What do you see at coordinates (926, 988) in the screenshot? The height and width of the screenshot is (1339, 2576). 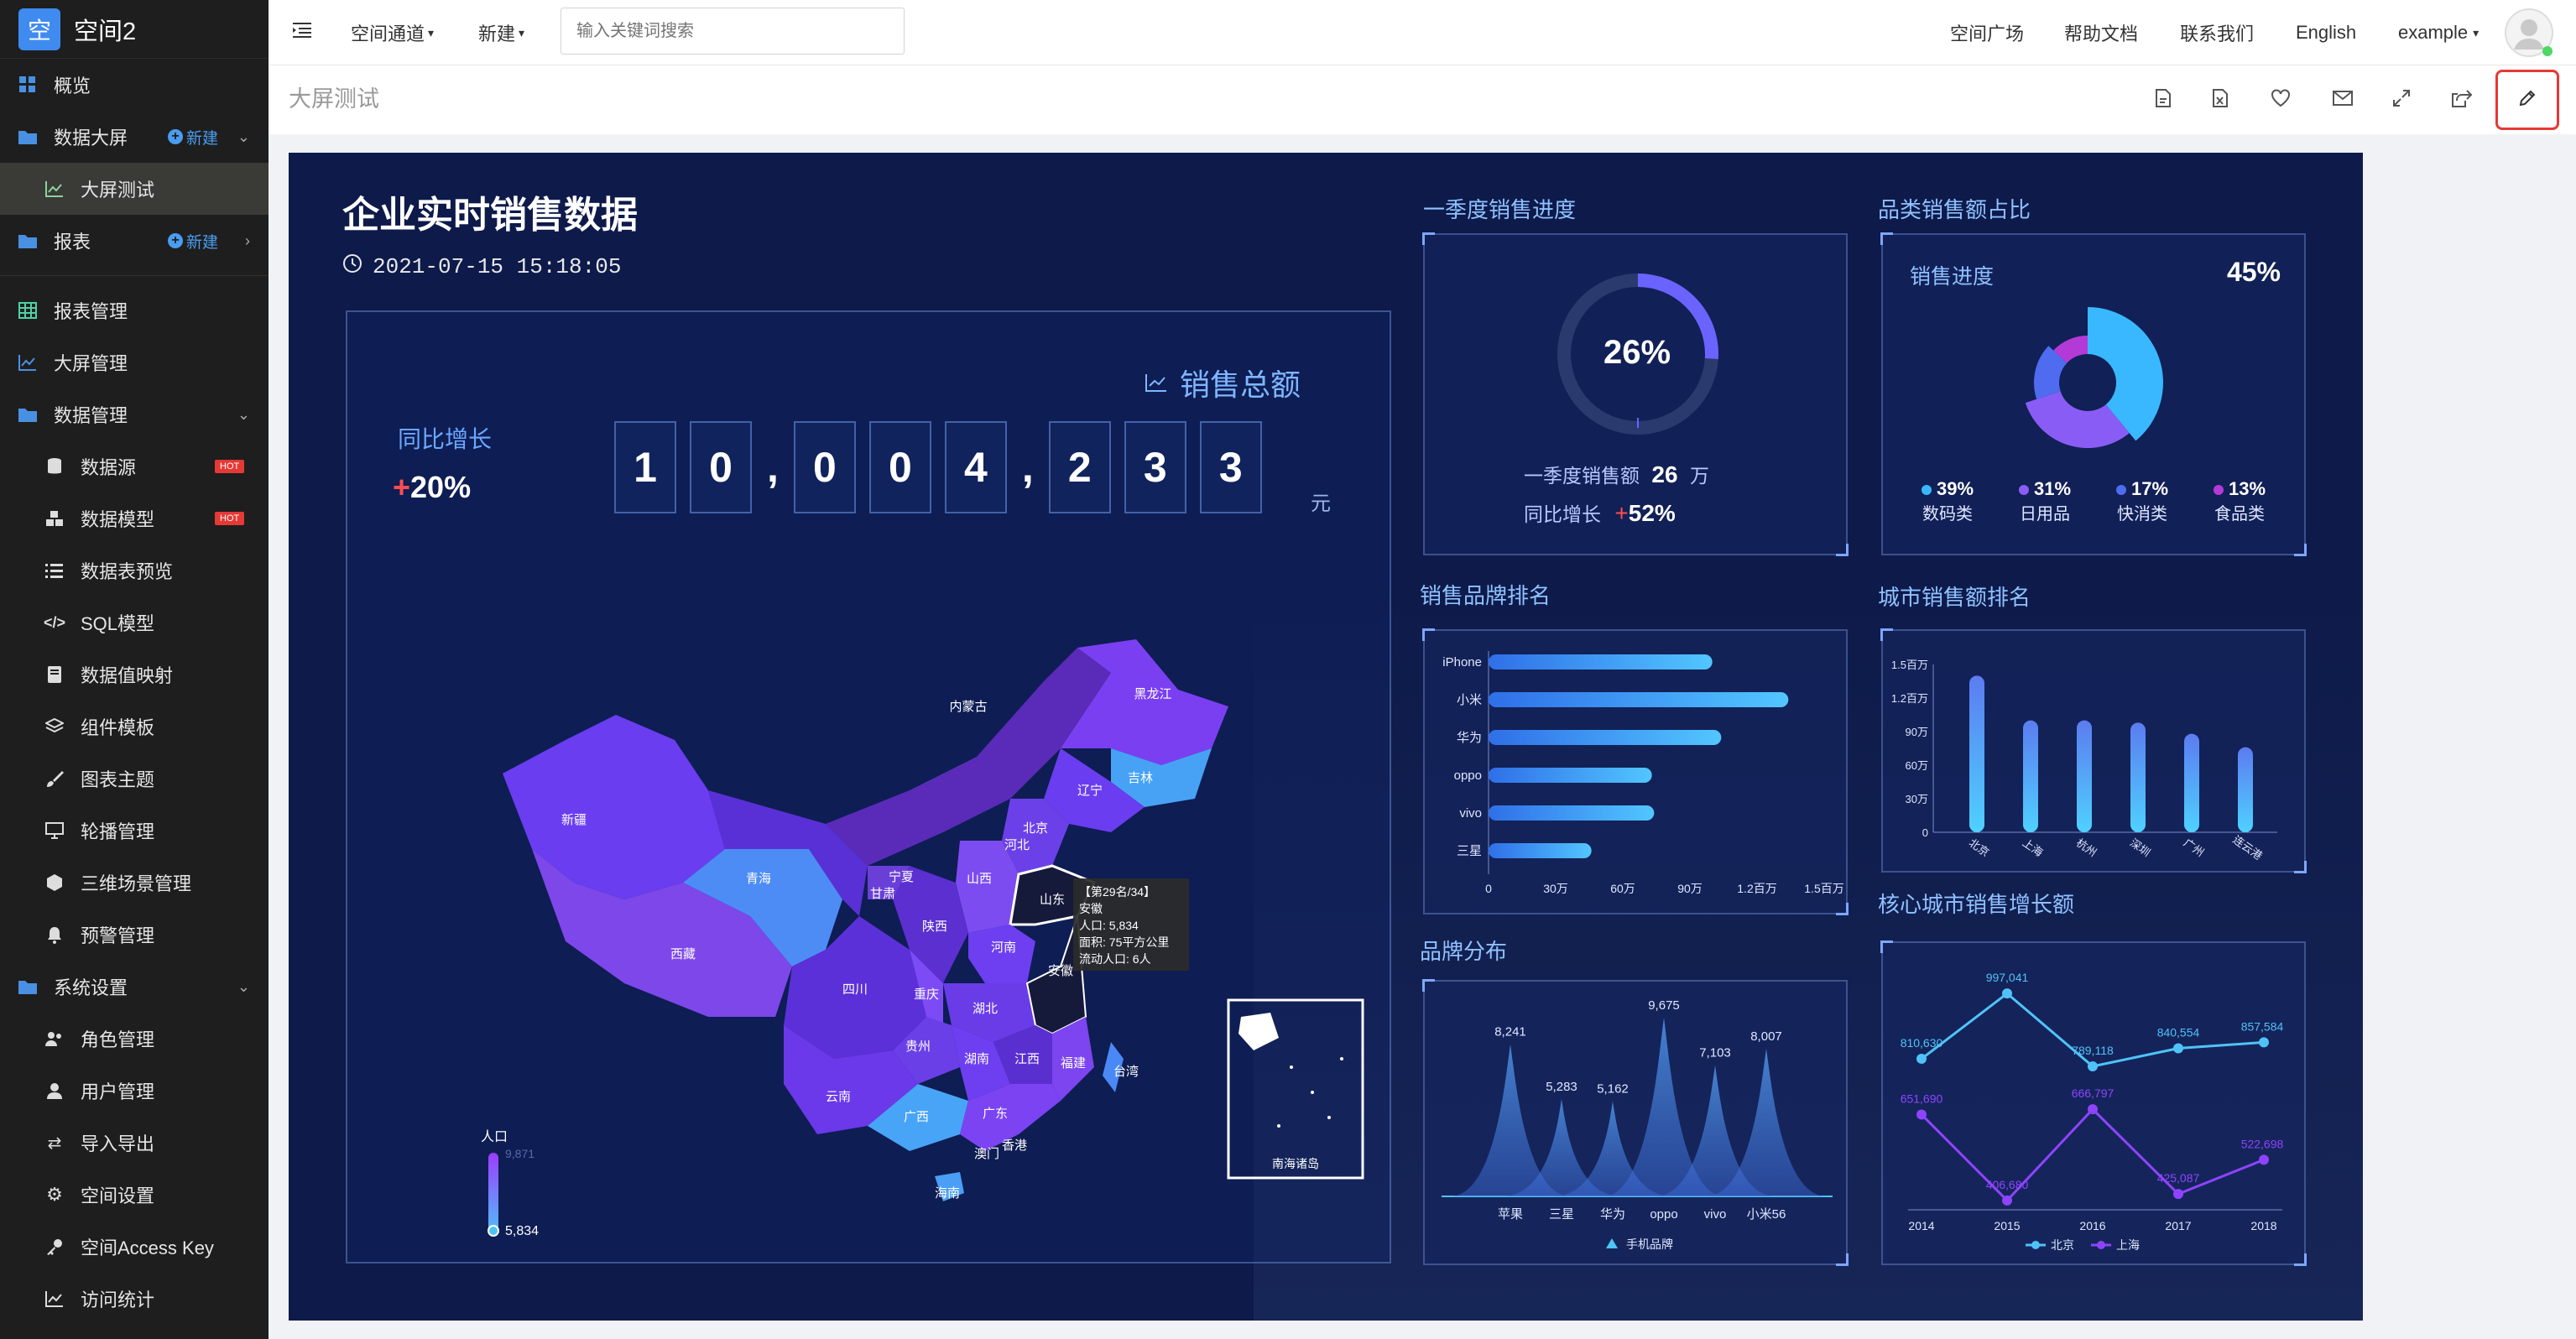 I see `province-chongqing` at bounding box center [926, 988].